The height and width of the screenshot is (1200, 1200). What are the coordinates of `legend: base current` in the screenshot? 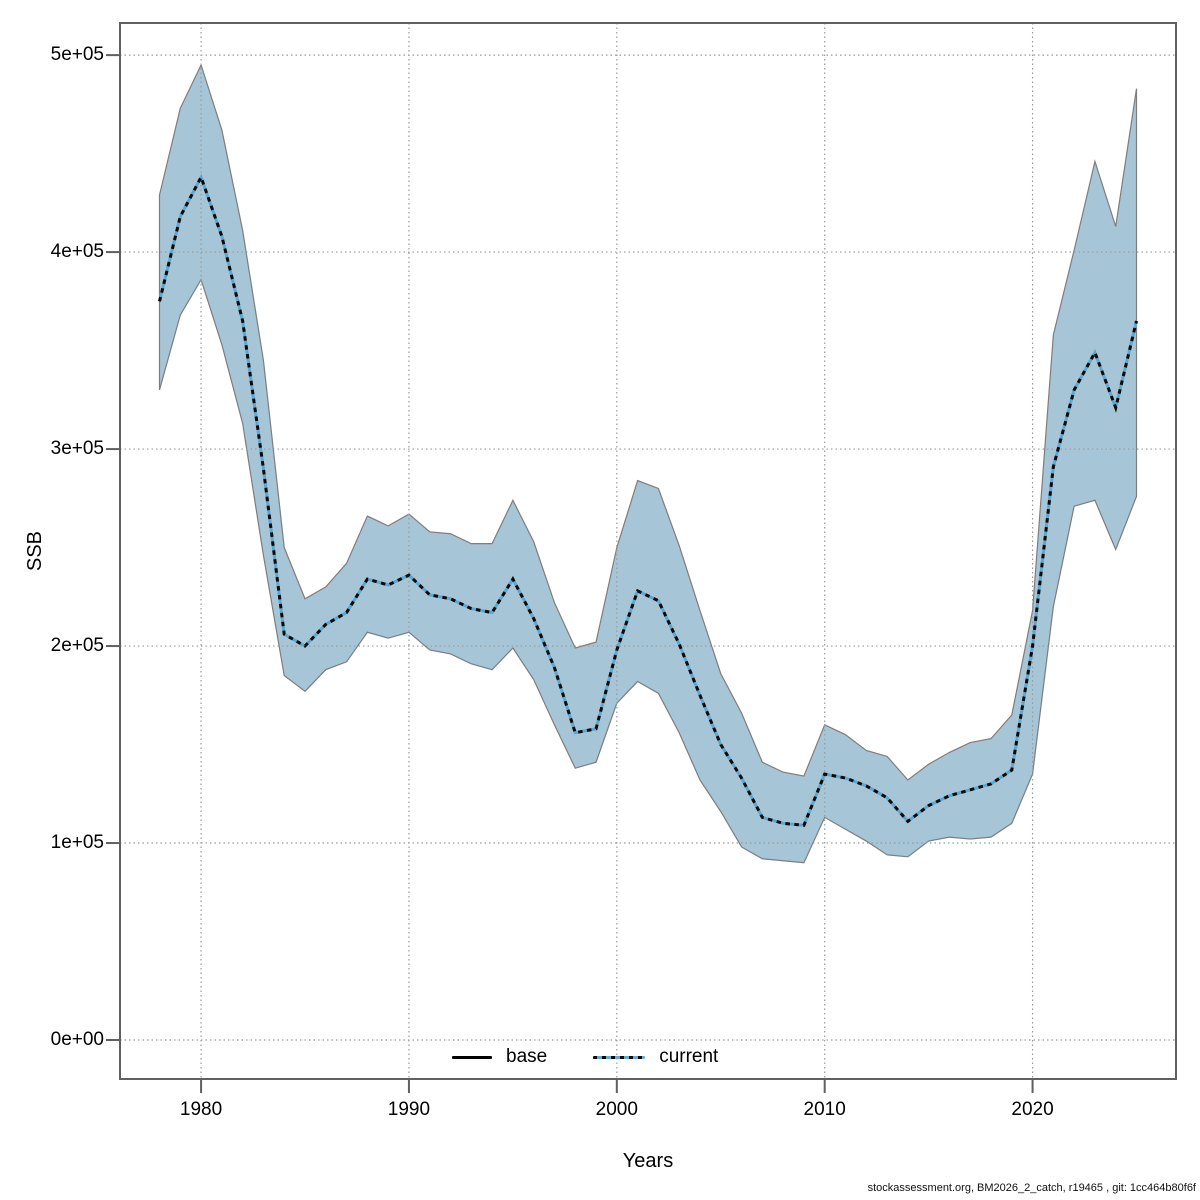 It's located at (585, 1057).